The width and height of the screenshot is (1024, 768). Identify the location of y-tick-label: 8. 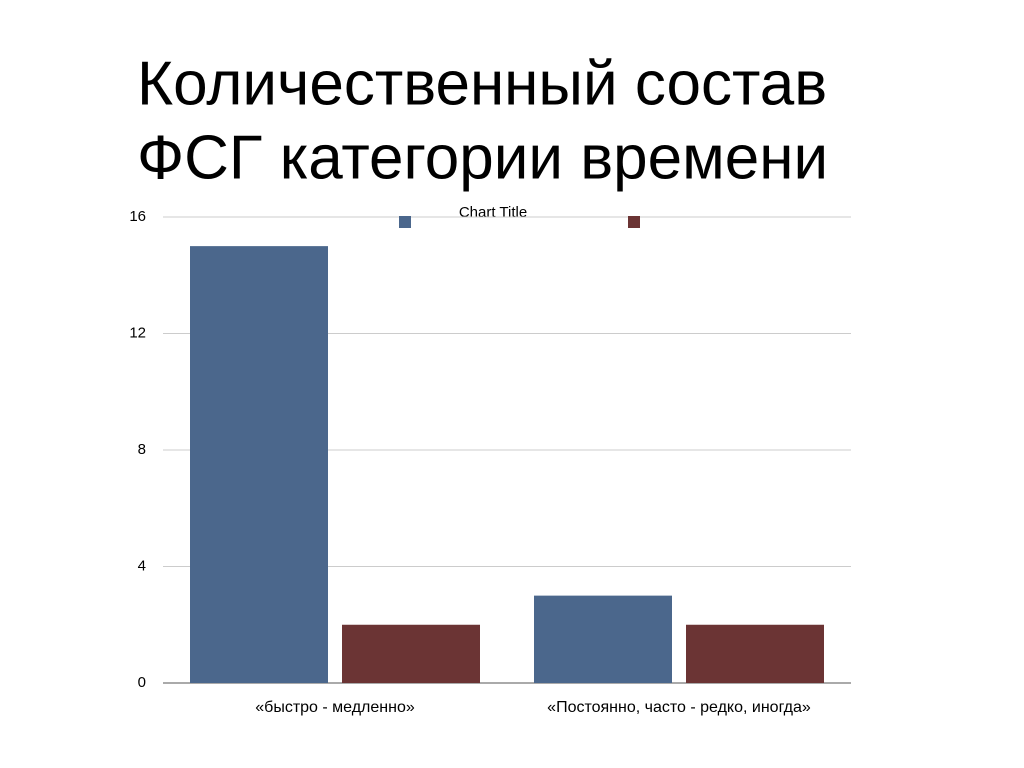
(142, 449).